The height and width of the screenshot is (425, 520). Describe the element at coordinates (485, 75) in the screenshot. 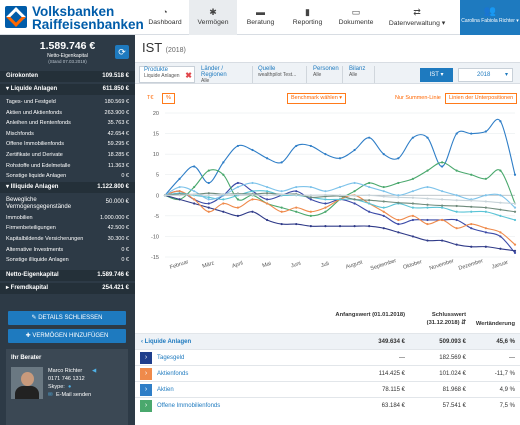

I see `year-select: 2018 ▾` at that location.